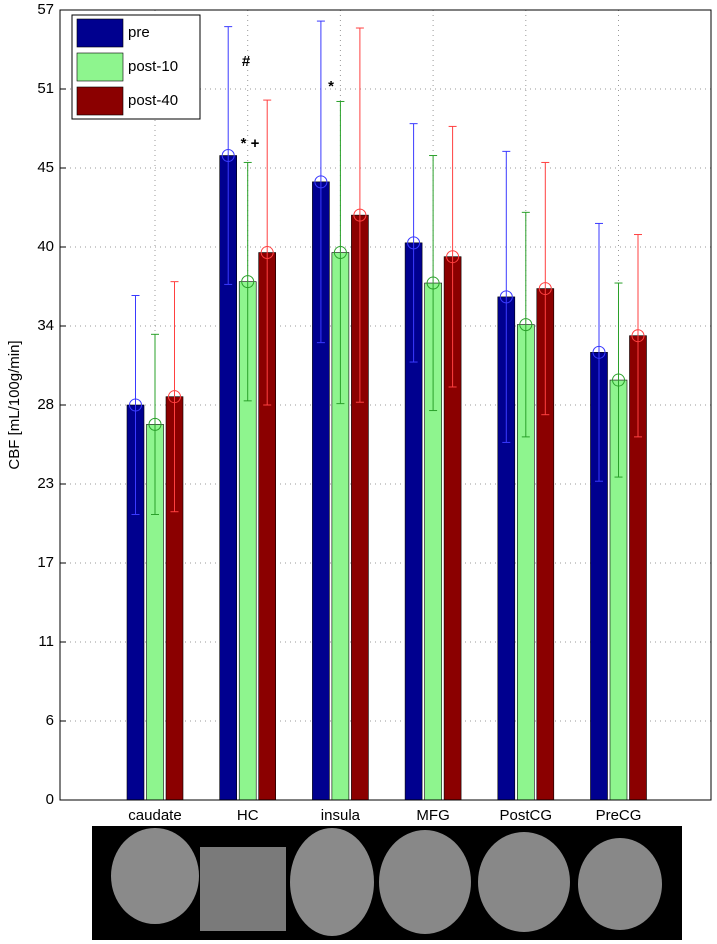  What do you see at coordinates (50, 799) in the screenshot?
I see `y-tick-label: 0` at bounding box center [50, 799].